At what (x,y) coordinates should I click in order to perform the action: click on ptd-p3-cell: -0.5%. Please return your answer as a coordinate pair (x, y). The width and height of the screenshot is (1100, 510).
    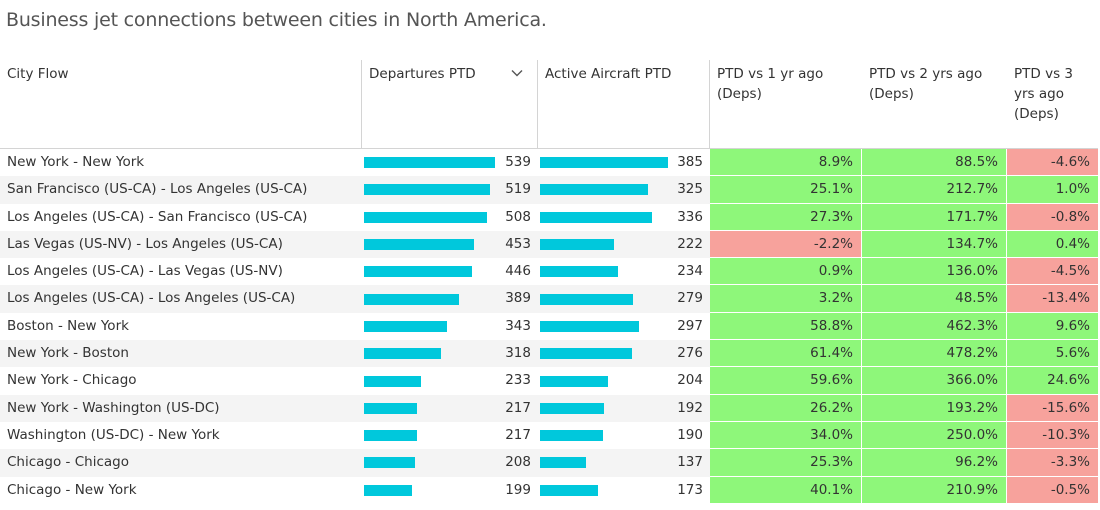
    Looking at the image, I should click on (1052, 490).